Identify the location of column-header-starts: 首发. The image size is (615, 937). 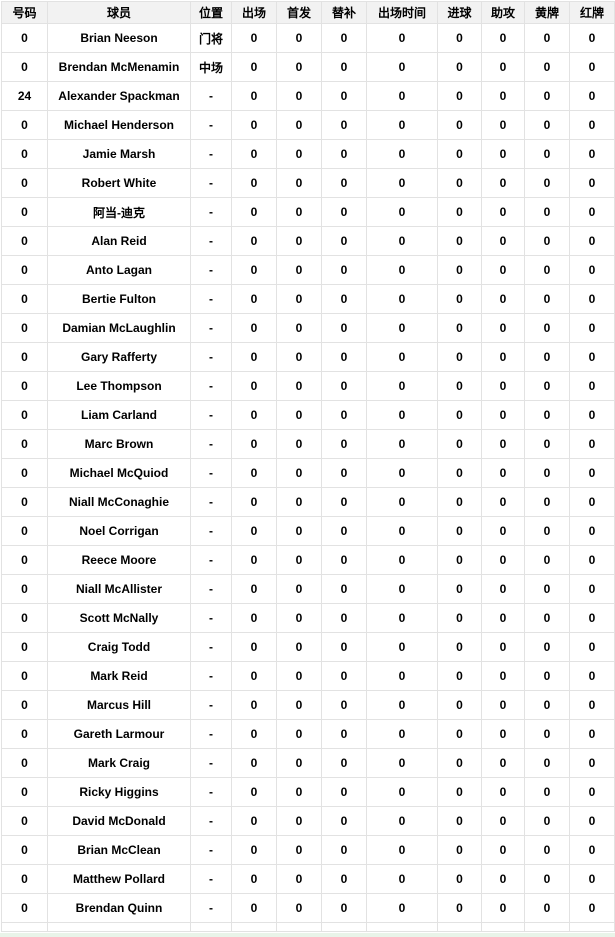
(299, 12).